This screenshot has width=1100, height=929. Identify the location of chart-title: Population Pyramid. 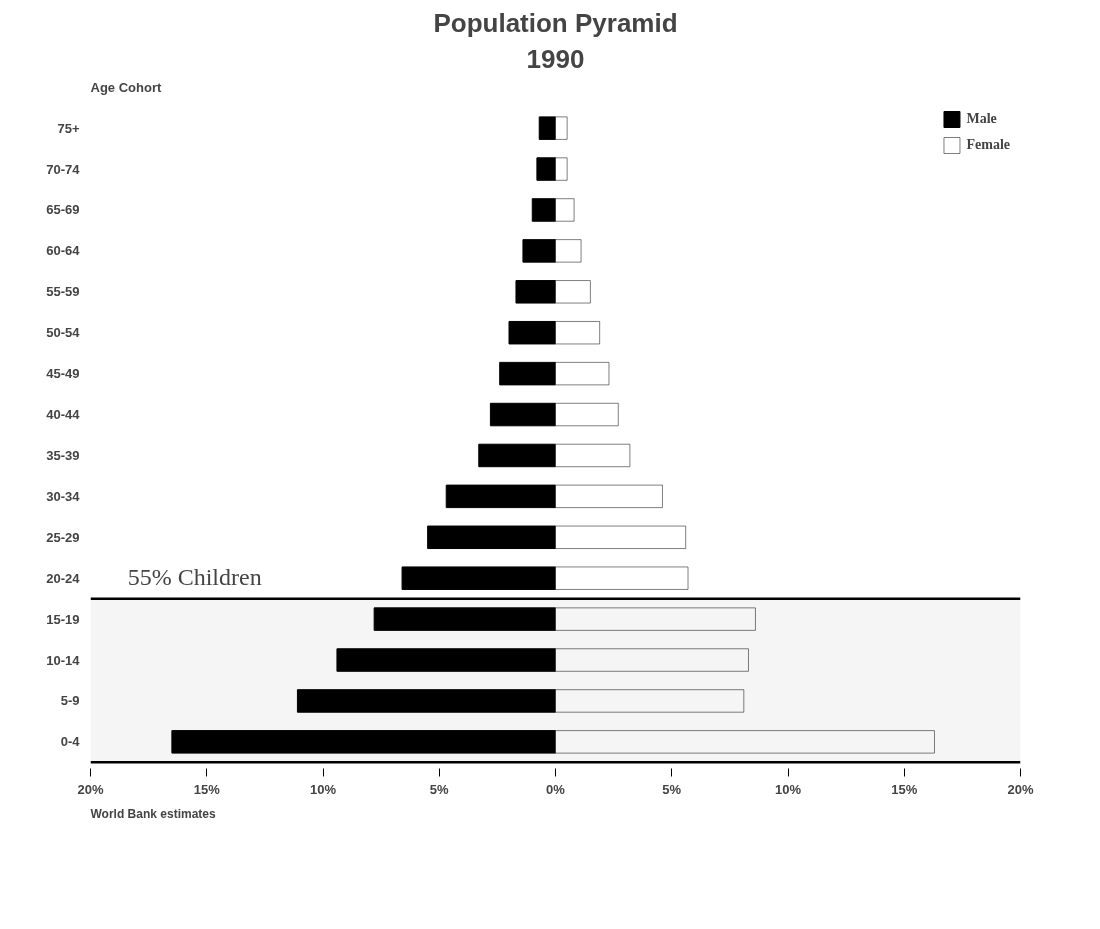
(555, 22).